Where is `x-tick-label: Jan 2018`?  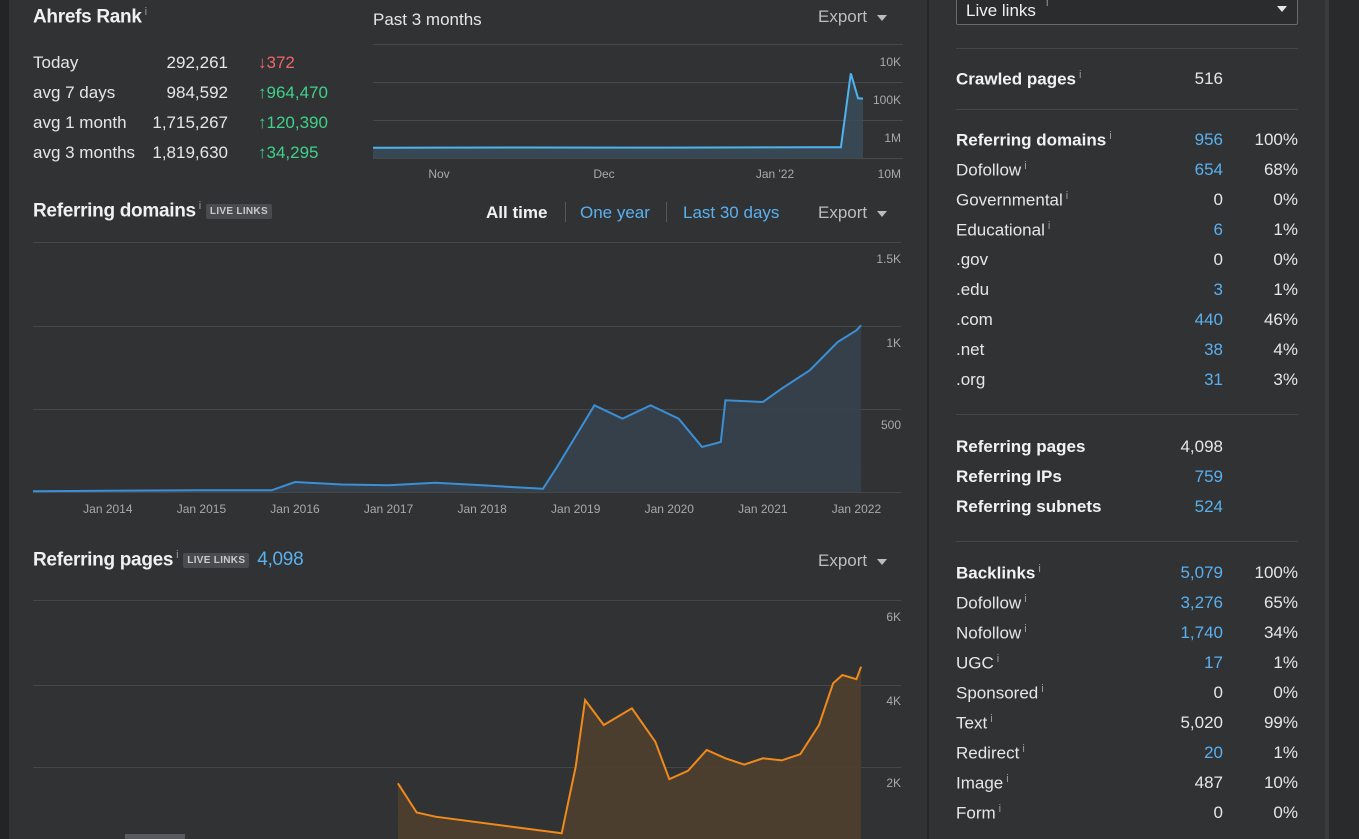
x-tick-label: Jan 2018 is located at coordinates (482, 509).